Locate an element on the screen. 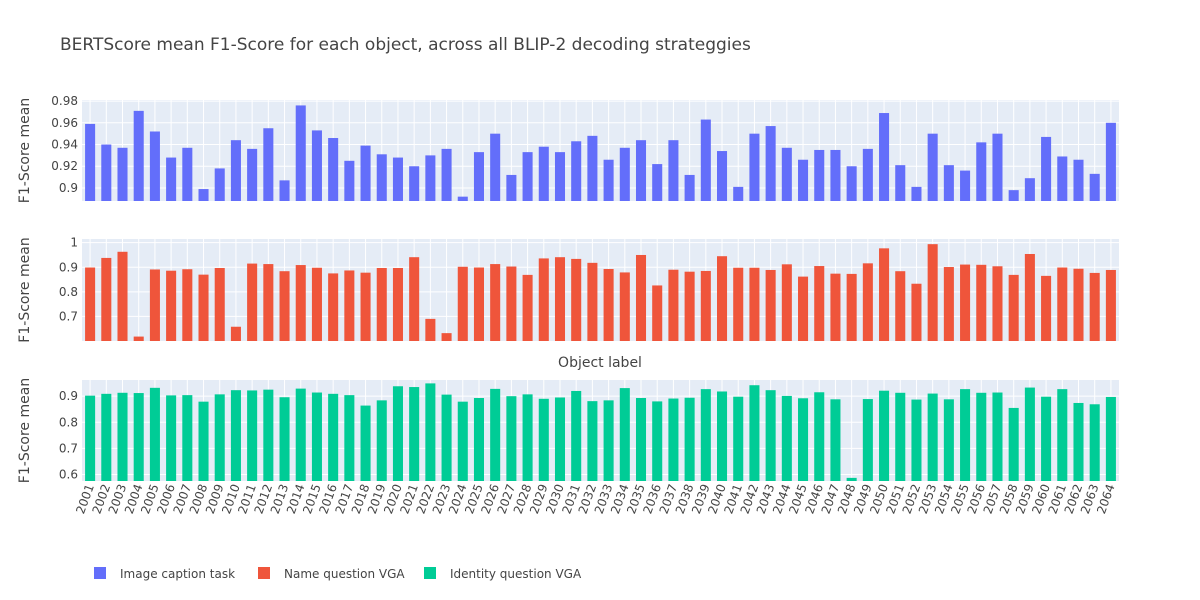 This screenshot has width=1200, height=600. bar-2041 is located at coordinates (738, 438).